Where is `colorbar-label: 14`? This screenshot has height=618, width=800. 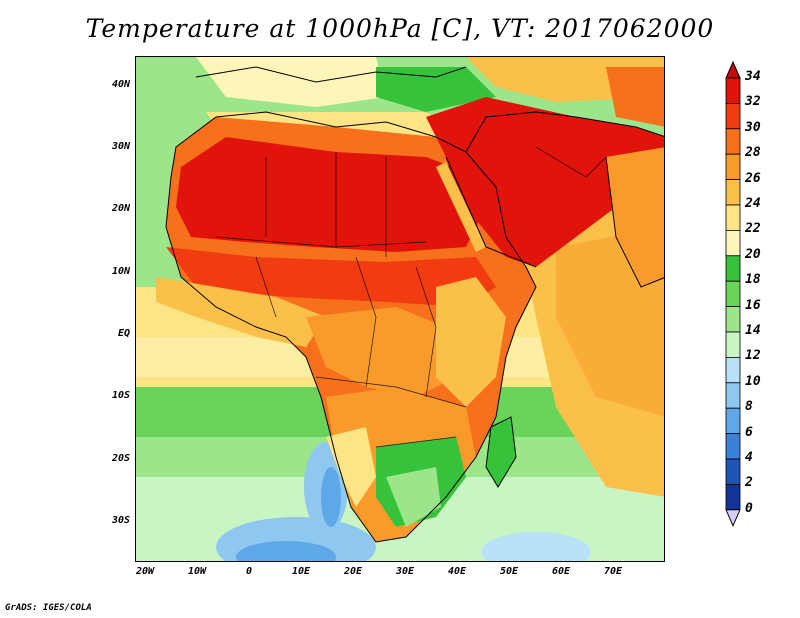 colorbar-label: 14 is located at coordinates (753, 330).